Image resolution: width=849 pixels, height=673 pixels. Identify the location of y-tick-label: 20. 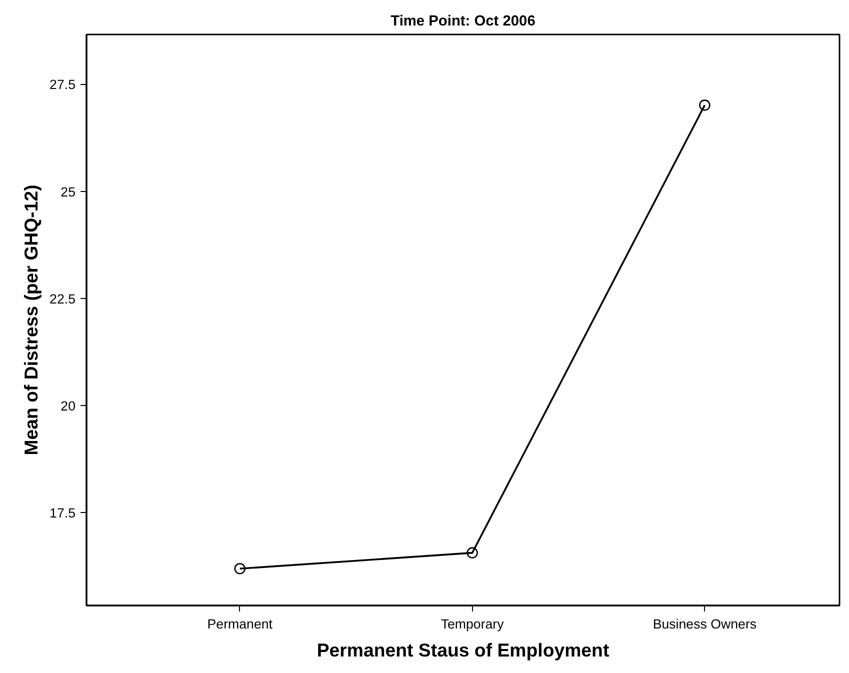
(68, 406).